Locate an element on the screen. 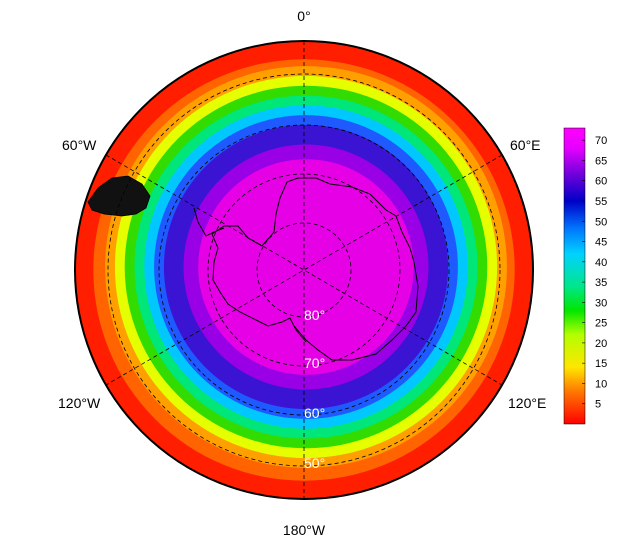  colorbar-tick-label: 25 is located at coordinates (601, 324).